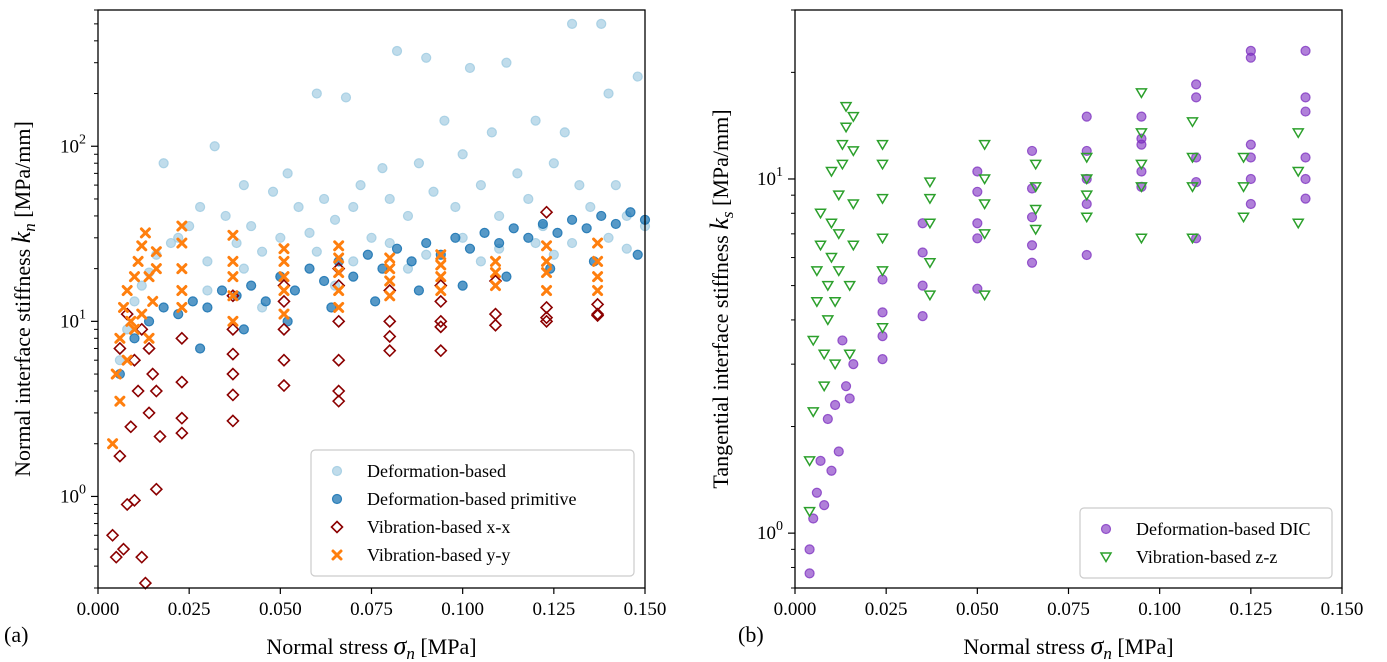  I want to click on legend-label: Deformation-based DIC, so click(1223, 529).